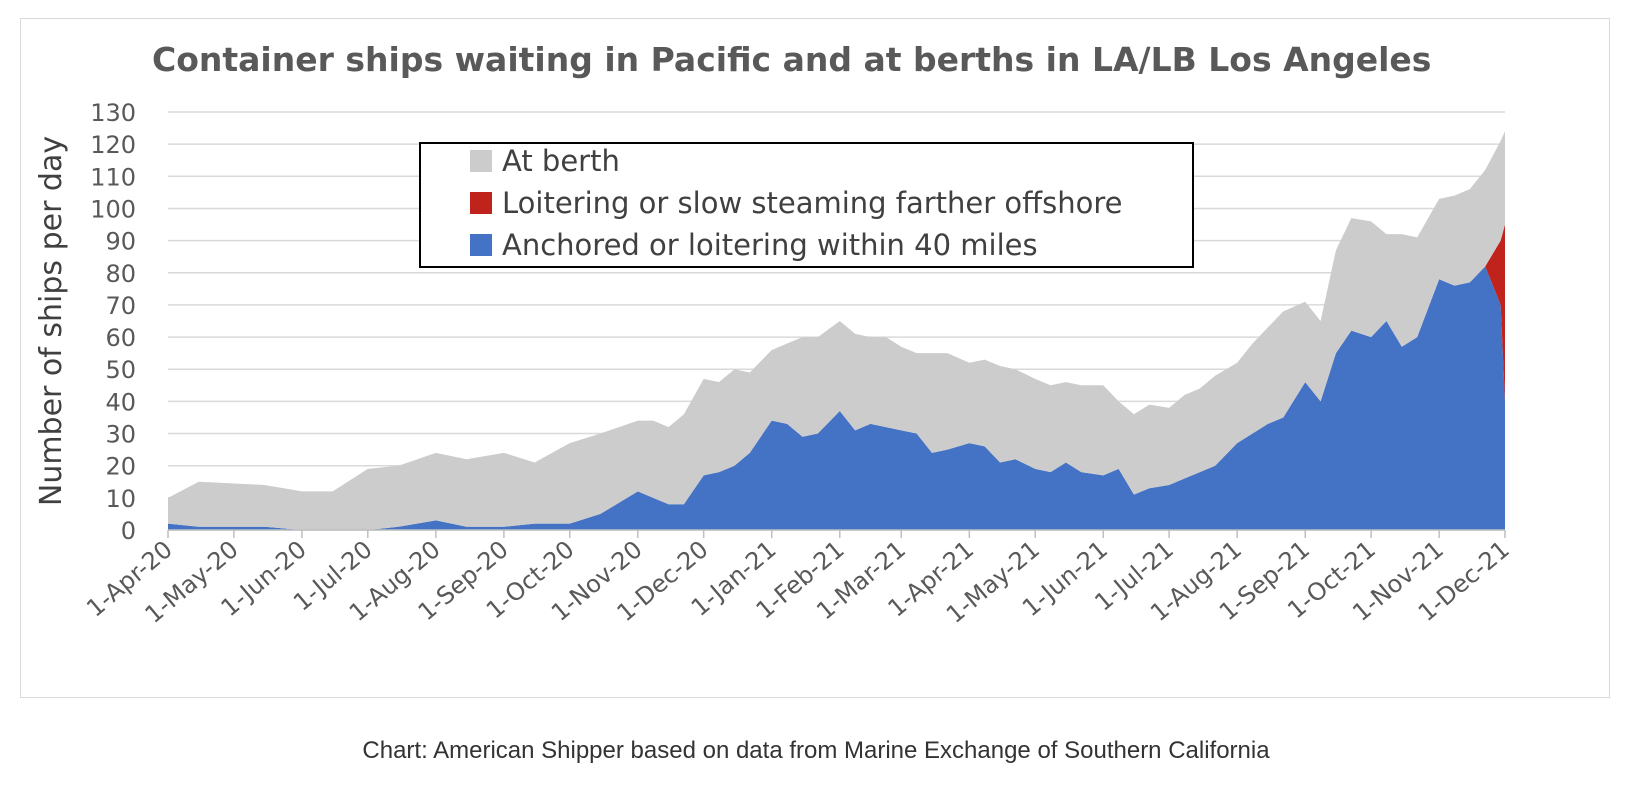 The image size is (1632, 792). What do you see at coordinates (120, 274) in the screenshot?
I see `y-tick-label: 80` at bounding box center [120, 274].